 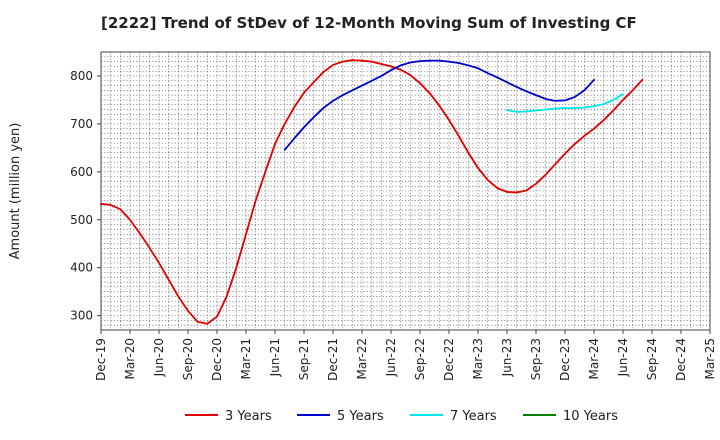 What do you see at coordinates (420, 359) in the screenshot?
I see `x-tick-label: Sep-22` at bounding box center [420, 359].